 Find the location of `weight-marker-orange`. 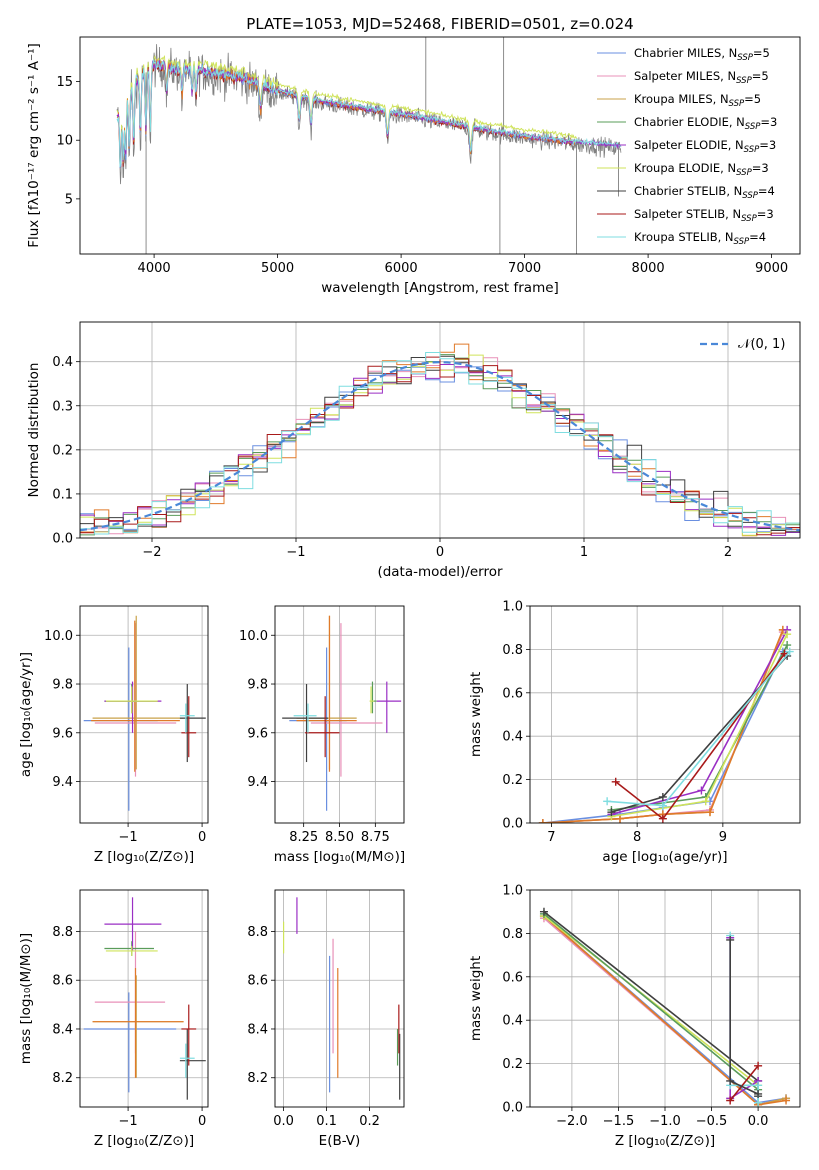

weight-marker-orange is located at coordinates (710, 812).